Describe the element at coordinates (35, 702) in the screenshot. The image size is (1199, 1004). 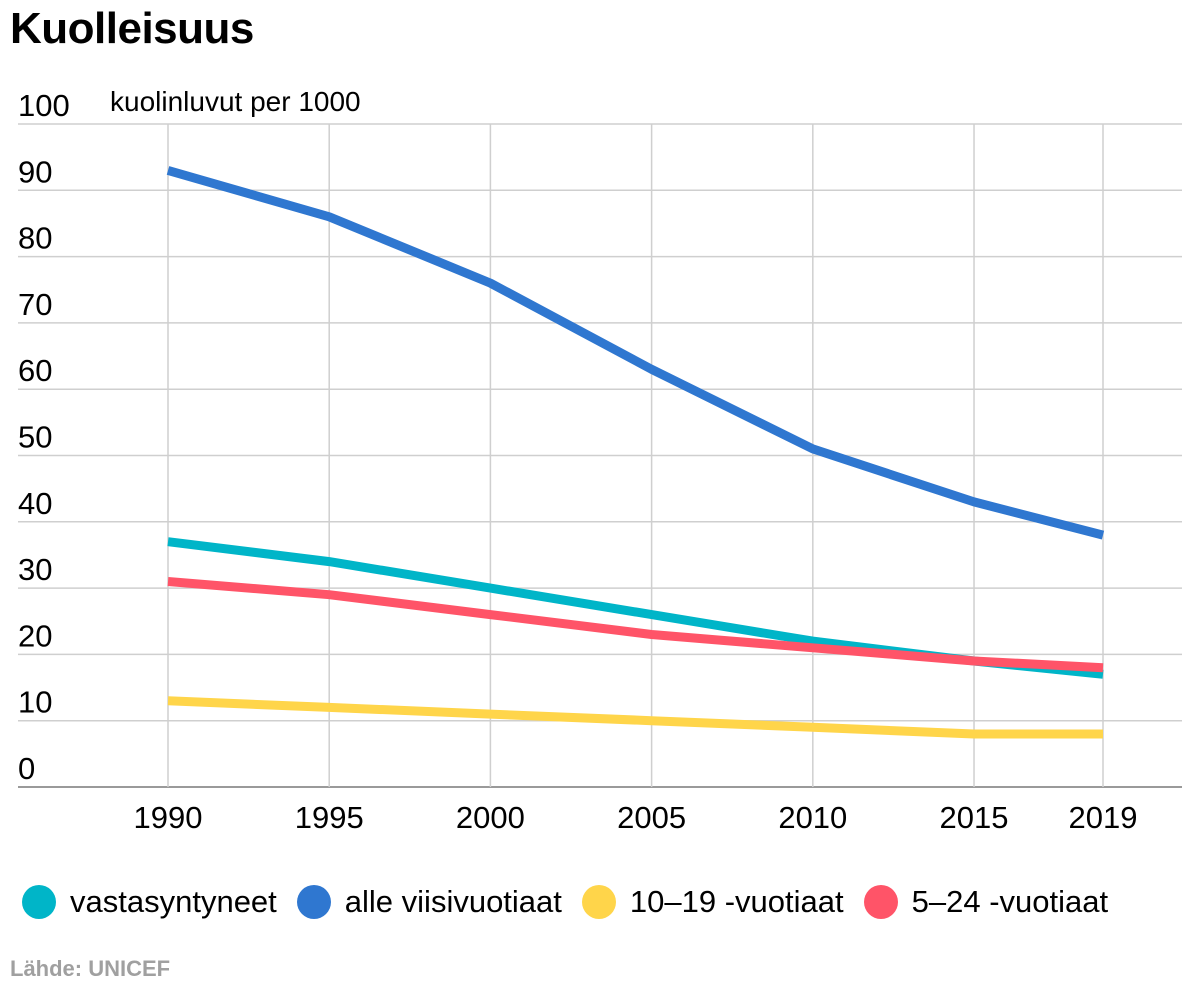
I see `y-tick-label: 10` at that location.